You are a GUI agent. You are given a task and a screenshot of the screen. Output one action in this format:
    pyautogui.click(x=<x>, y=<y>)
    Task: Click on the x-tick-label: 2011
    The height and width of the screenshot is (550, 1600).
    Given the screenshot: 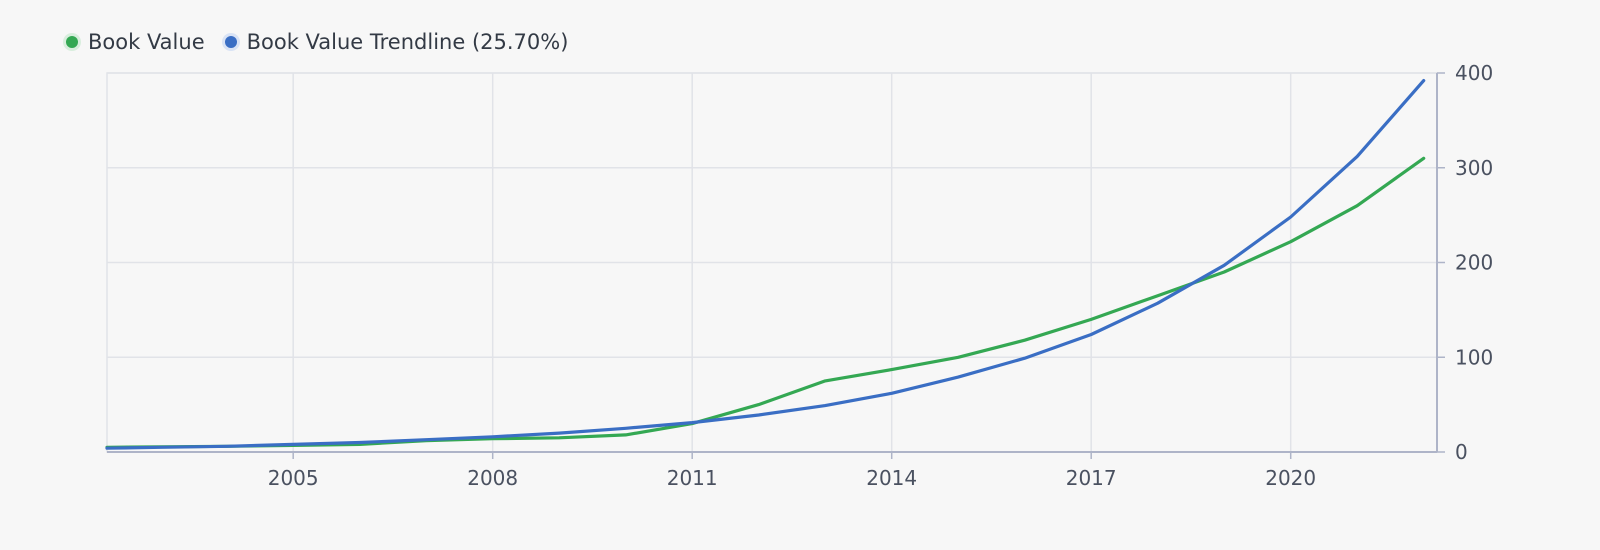 What is the action you would take?
    pyautogui.click(x=692, y=478)
    